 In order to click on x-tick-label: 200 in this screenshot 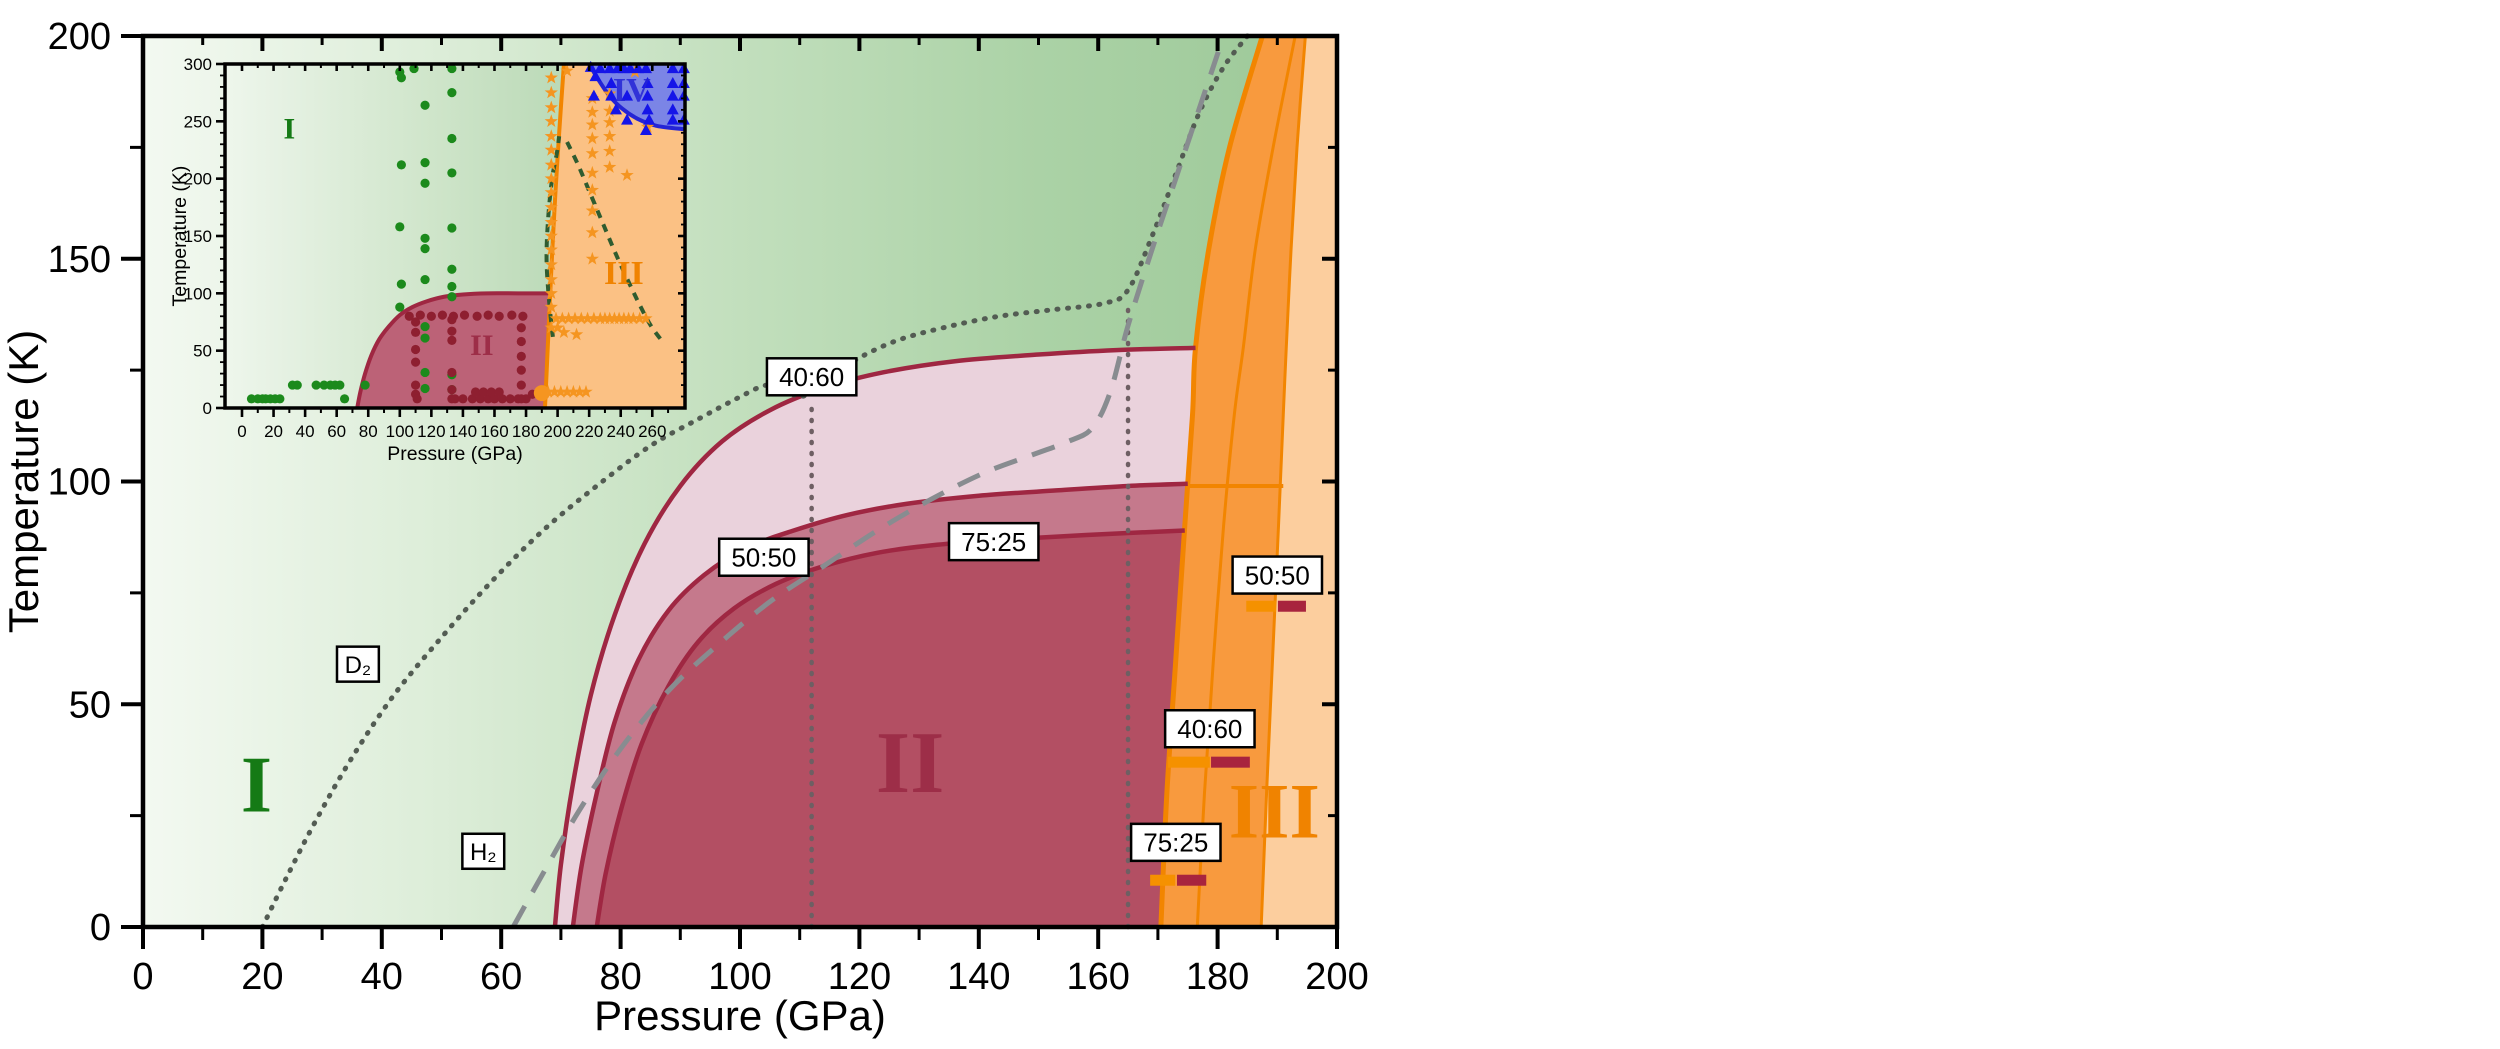, I will do `click(1336, 977)`.